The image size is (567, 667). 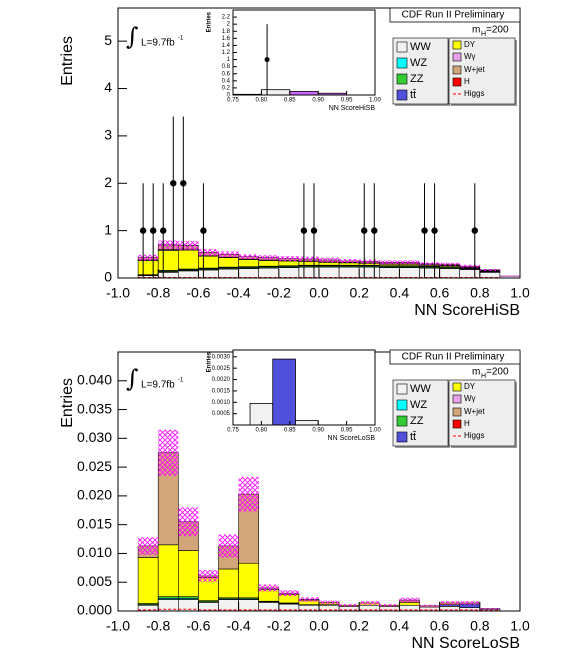 What do you see at coordinates (470, 56) in the screenshot?
I see `legend-label: Wγ` at bounding box center [470, 56].